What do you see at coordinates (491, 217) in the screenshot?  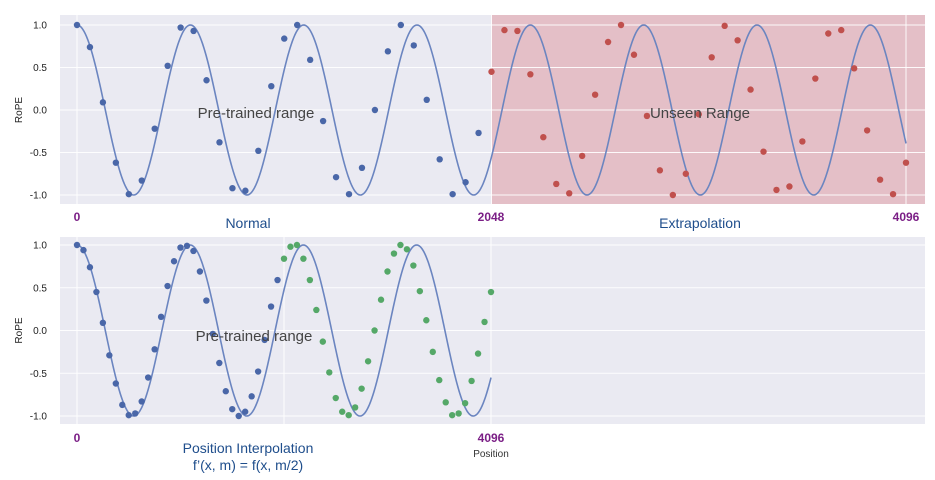 I see `chart0-position-label: 2048` at bounding box center [491, 217].